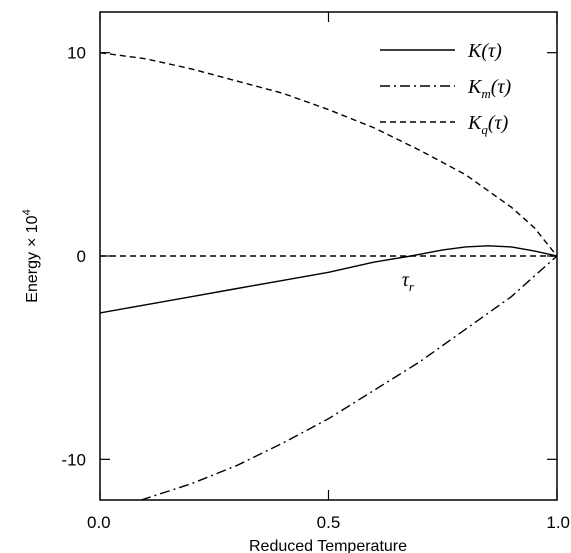 The height and width of the screenshot is (553, 571). Describe the element at coordinates (99, 522) in the screenshot. I see `x-tick-label: 0.0` at that location.